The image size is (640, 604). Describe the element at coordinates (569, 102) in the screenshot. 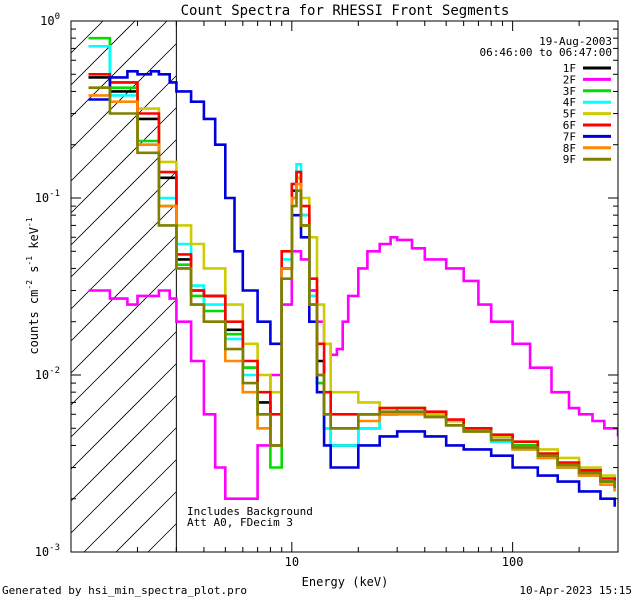

I see `legend-label-4f: 4F` at that location.